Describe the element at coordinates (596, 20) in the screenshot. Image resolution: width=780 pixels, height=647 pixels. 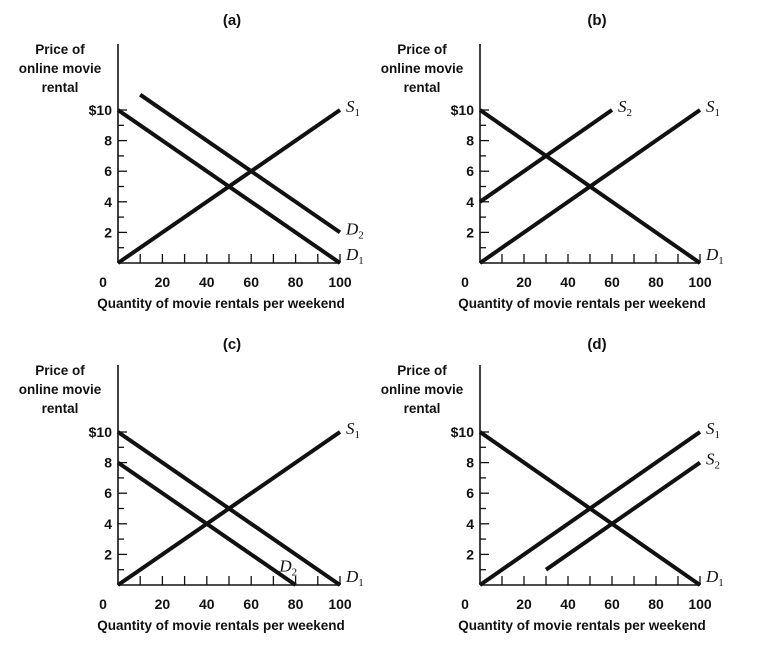
I see `panel-title: (b)` at that location.